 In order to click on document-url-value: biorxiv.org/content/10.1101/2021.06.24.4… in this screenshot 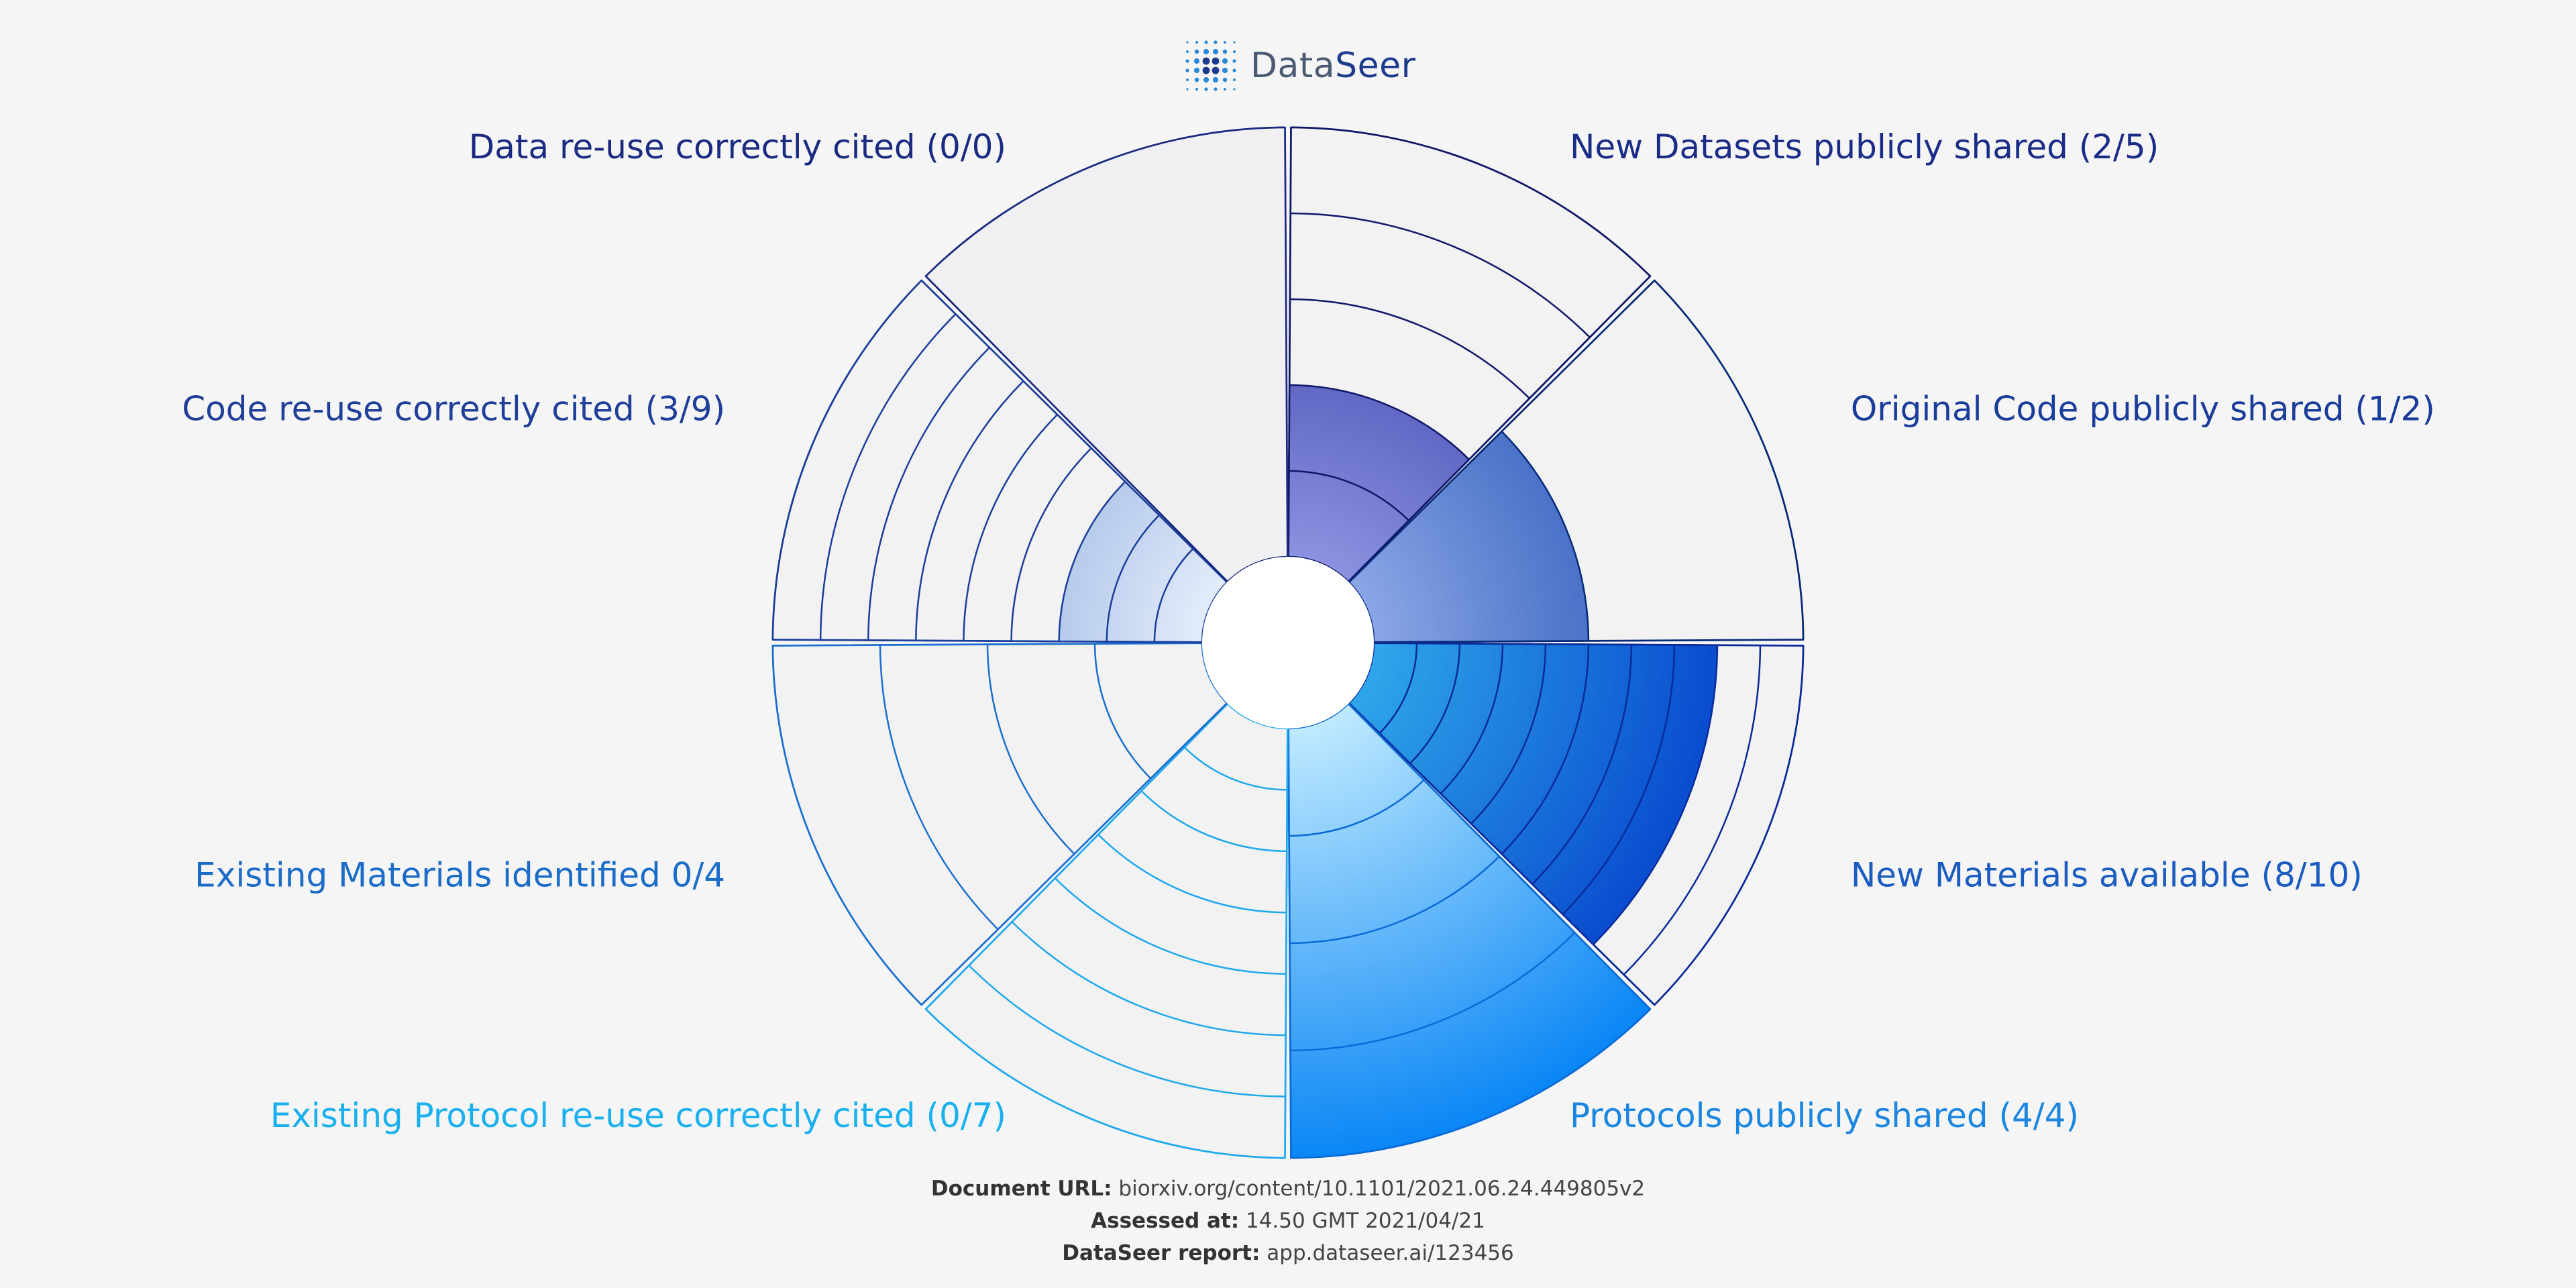, I will do `click(1382, 1189)`.